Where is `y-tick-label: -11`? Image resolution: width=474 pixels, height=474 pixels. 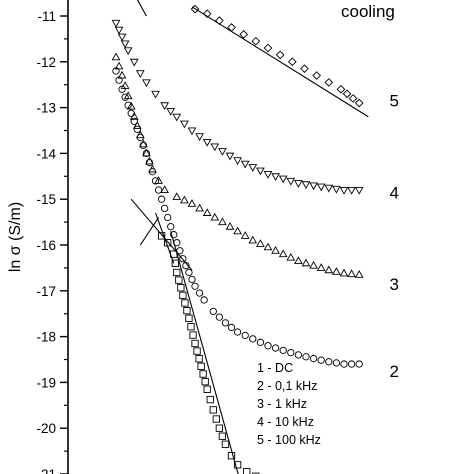 y-tick-label: -11 is located at coordinates (46, 16).